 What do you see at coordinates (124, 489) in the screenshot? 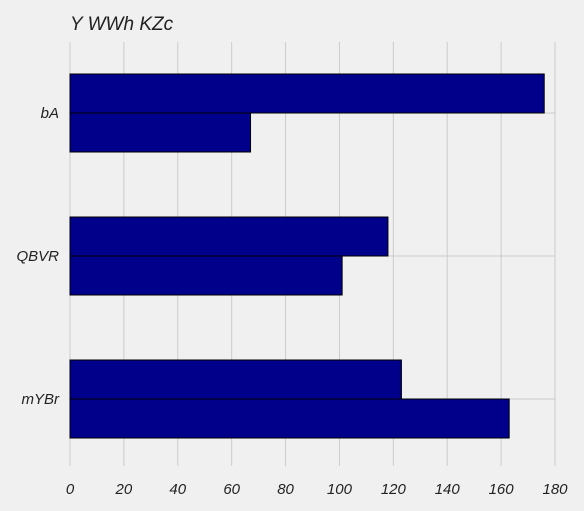
I see `x-tick-label: 20` at bounding box center [124, 489].